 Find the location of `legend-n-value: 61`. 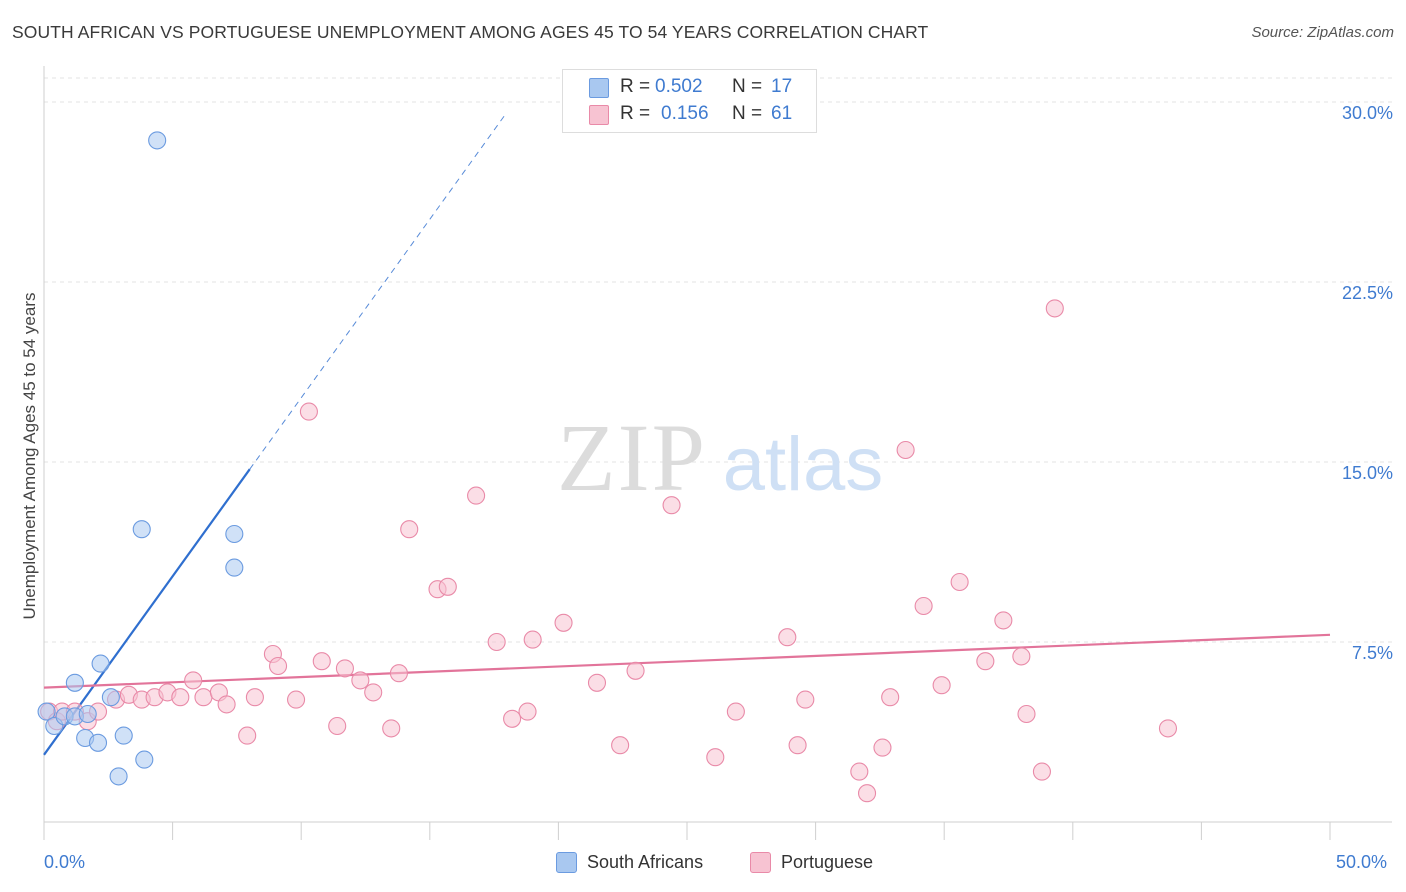

legend-n-value: 61 is located at coordinates (782, 113).